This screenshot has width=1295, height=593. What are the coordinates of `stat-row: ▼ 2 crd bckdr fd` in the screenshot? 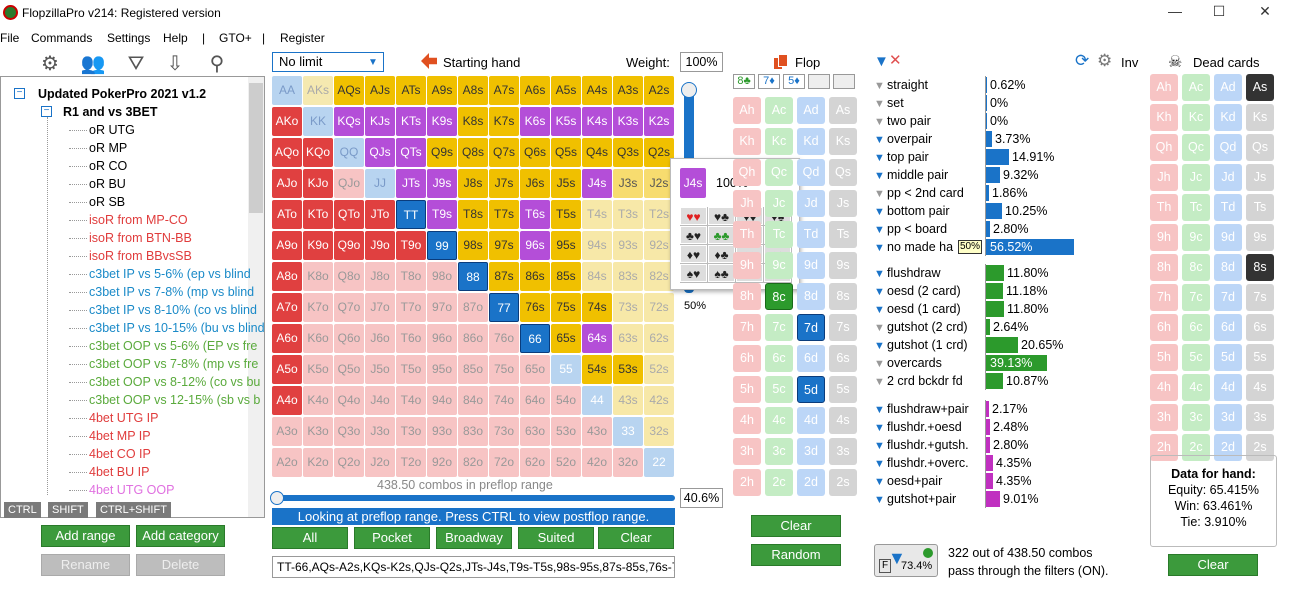 It's located at (918, 381).